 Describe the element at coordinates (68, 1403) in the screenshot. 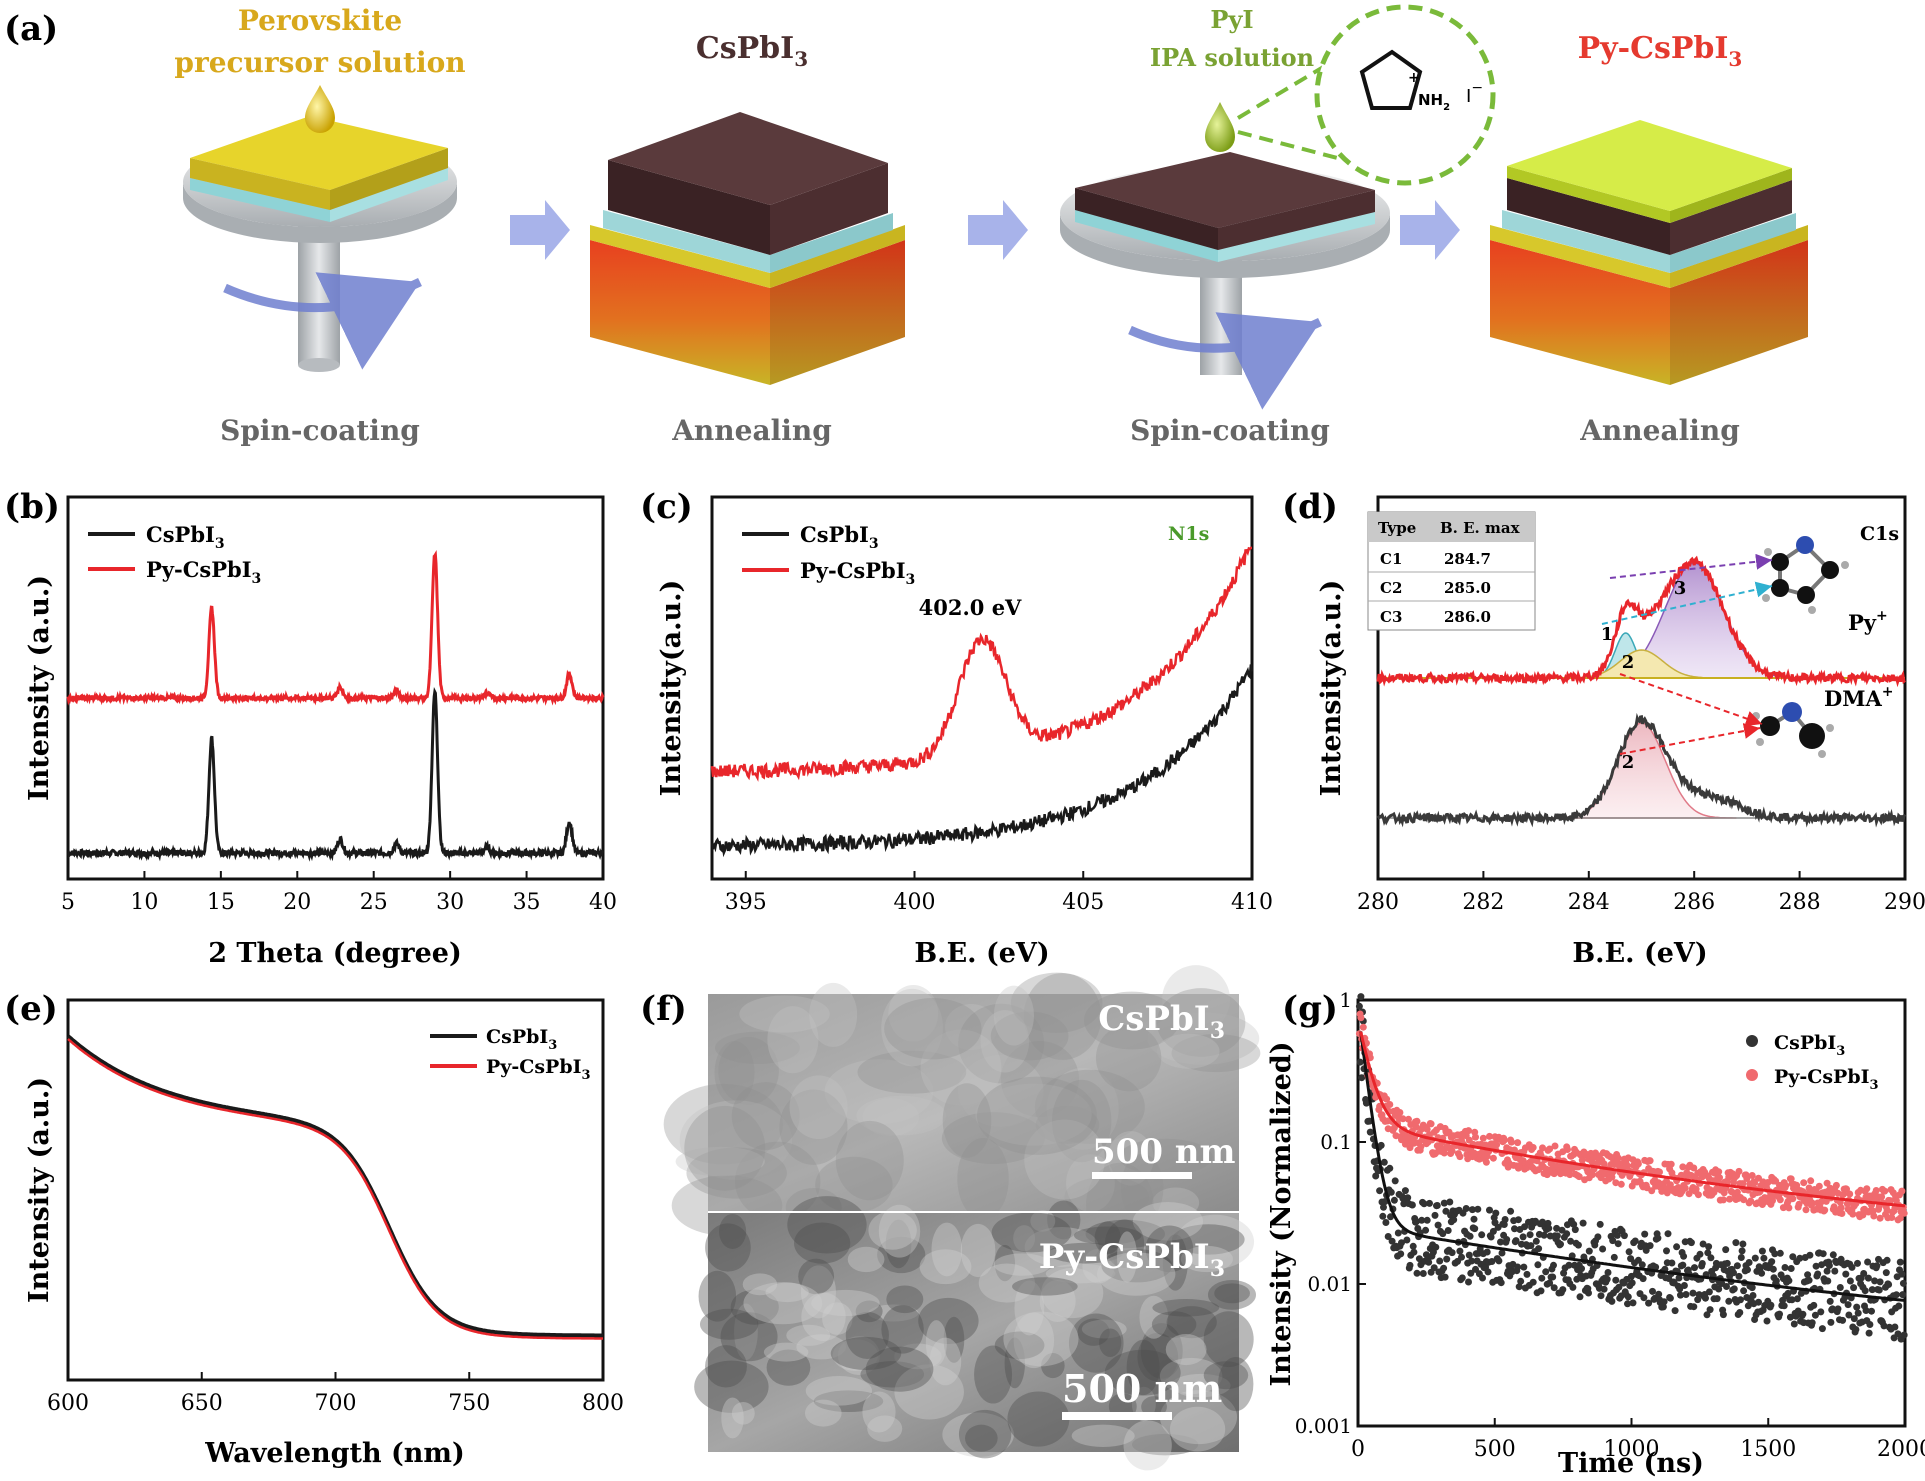

I see `plot-e-x-tick-label: 600` at that location.